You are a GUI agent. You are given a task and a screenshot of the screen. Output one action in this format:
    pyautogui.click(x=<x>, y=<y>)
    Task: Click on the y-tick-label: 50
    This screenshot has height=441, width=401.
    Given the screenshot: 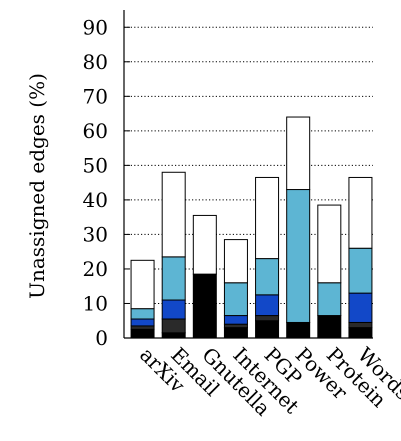 What is the action you would take?
    pyautogui.click(x=95, y=165)
    